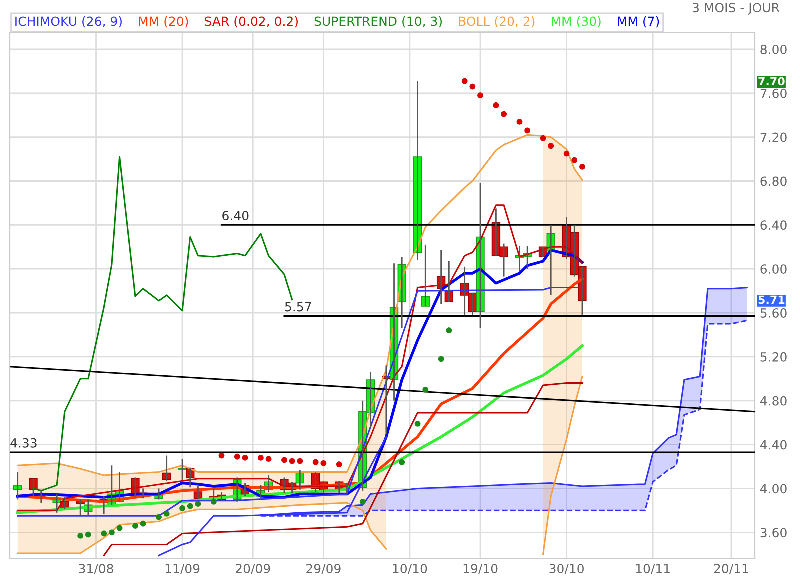 Image resolution: width=800 pixels, height=580 pixels. Describe the element at coordinates (639, 22) in the screenshot. I see `text: MM (7)` at that location.